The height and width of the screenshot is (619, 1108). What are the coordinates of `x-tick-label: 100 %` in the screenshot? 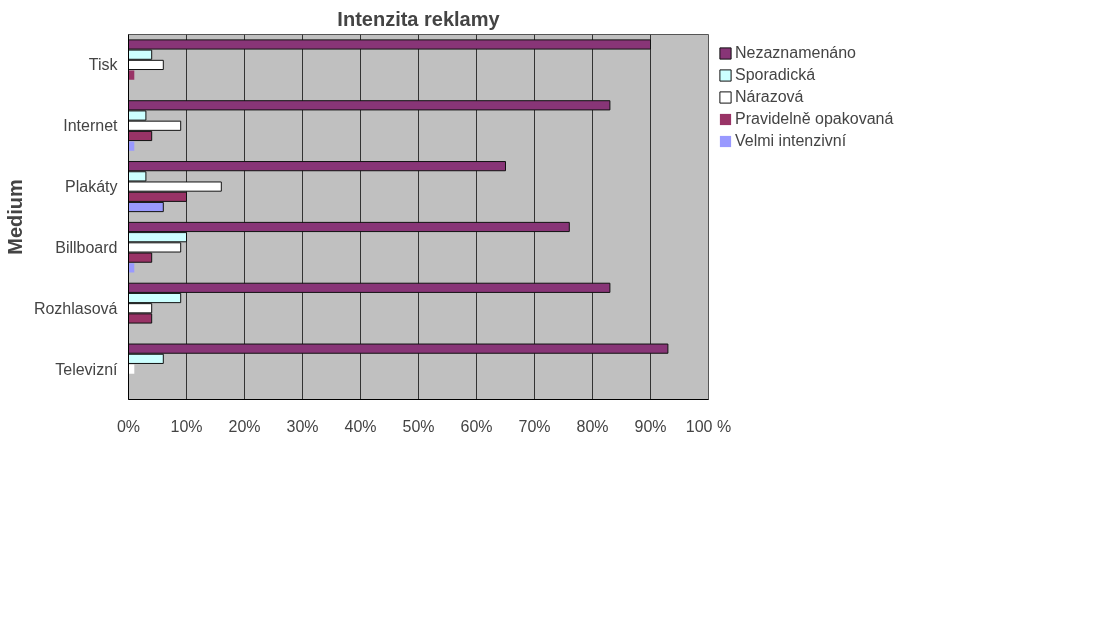 It's located at (708, 426).